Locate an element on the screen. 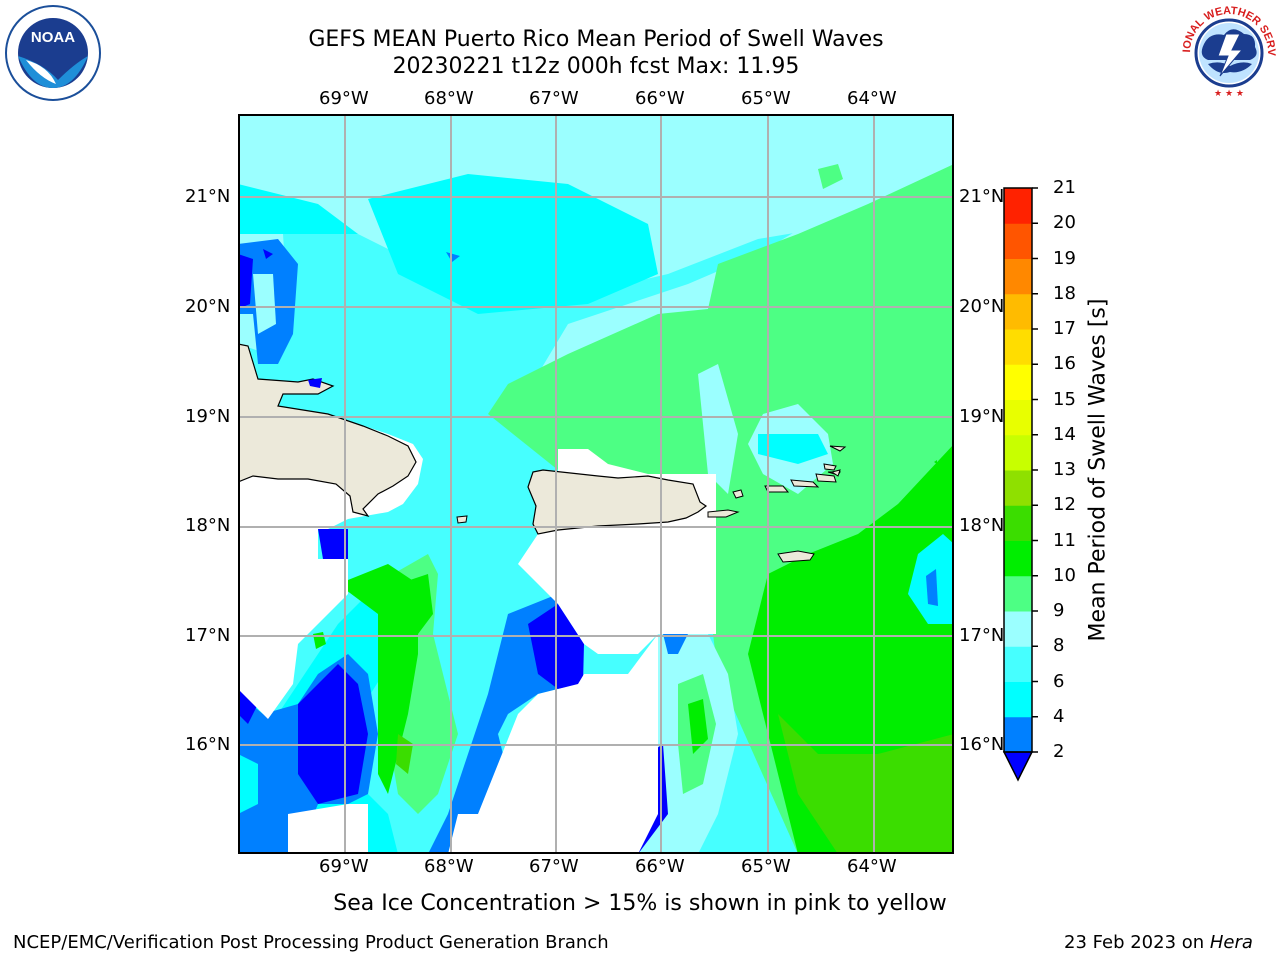 Image resolution: width=1280 pixels, height=960 pixels. colorbar-tick-label: 18 is located at coordinates (1064, 293).